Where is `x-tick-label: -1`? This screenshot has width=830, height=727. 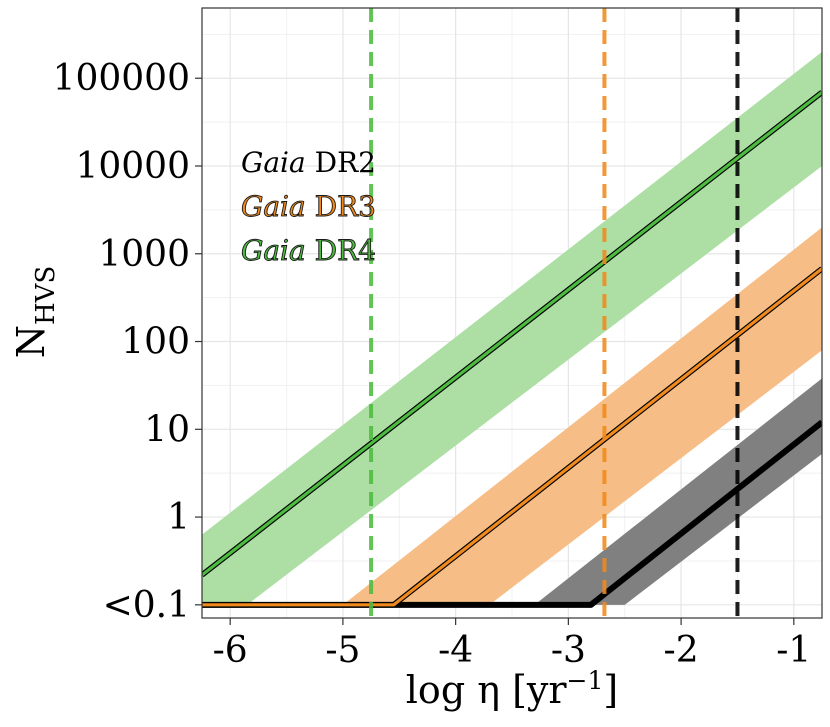 x-tick-label: -1 is located at coordinates (793, 650).